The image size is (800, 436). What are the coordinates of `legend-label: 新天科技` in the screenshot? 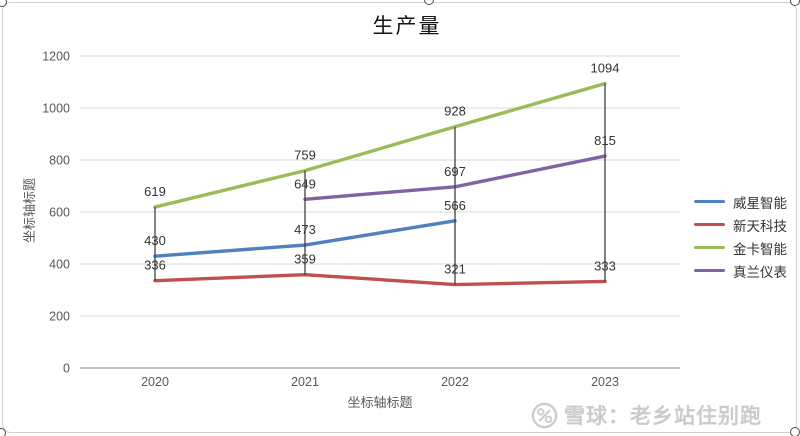 It's located at (760, 226).